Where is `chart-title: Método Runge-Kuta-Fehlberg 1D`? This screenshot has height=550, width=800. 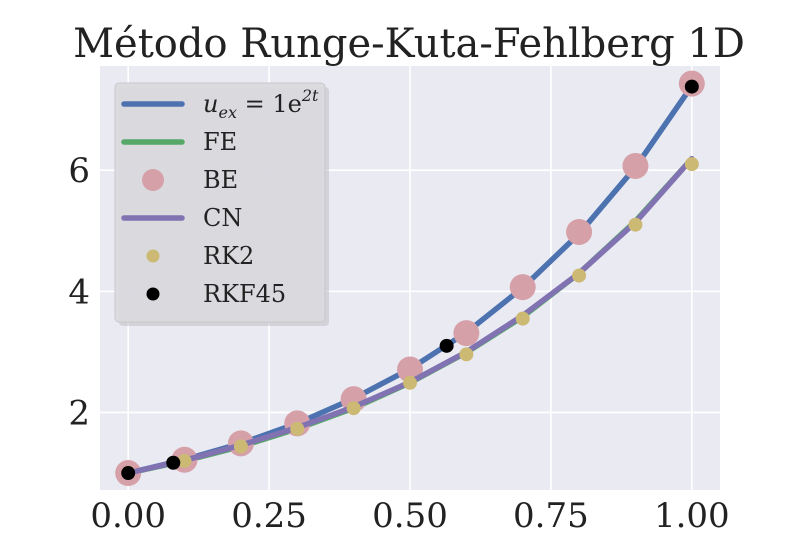 chart-title: Método Runge-Kuta-Fehlberg 1D is located at coordinates (409, 44).